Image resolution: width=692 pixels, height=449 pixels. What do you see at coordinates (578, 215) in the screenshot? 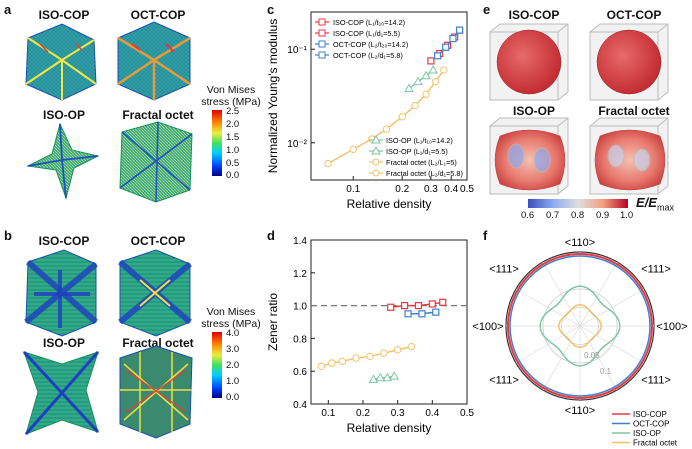
I see `colorbar-e-tick-2: 0.8` at bounding box center [578, 215].